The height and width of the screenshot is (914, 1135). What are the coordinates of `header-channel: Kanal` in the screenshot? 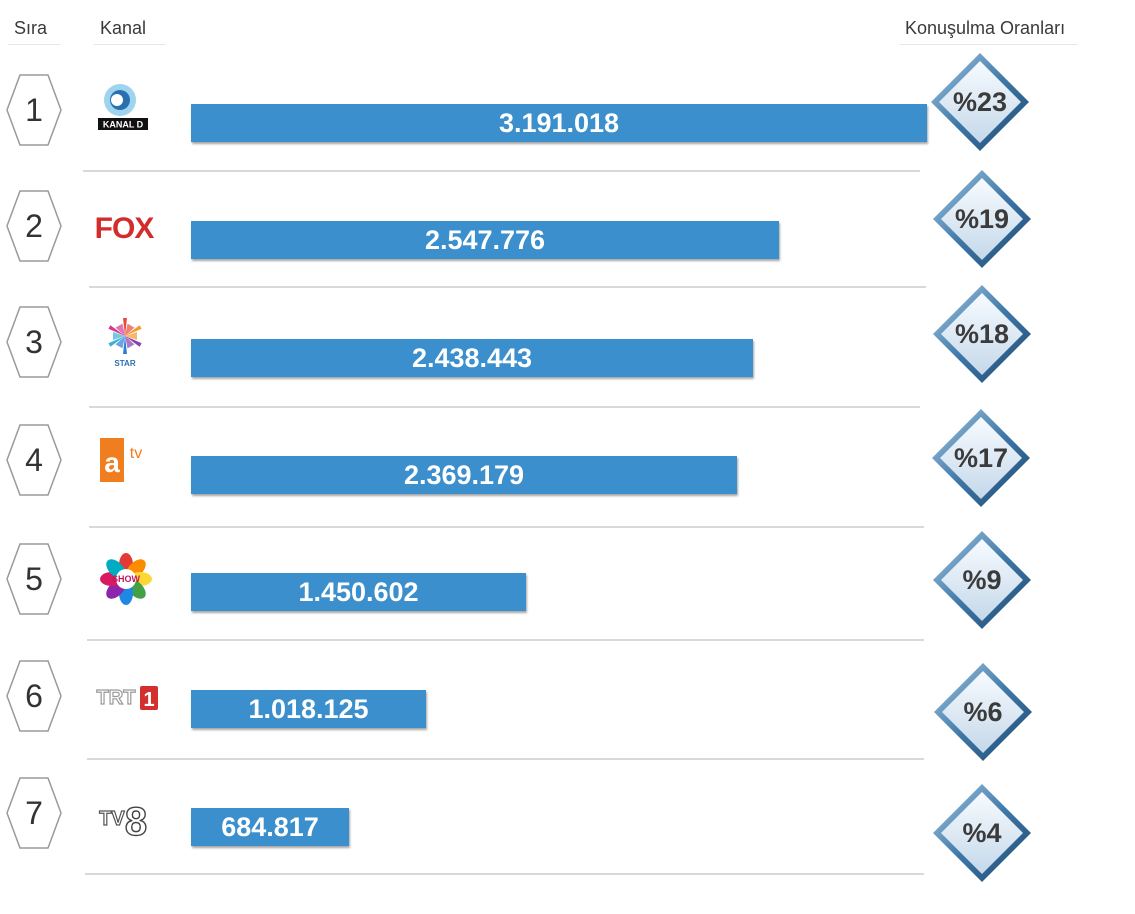 It's located at (123, 28).